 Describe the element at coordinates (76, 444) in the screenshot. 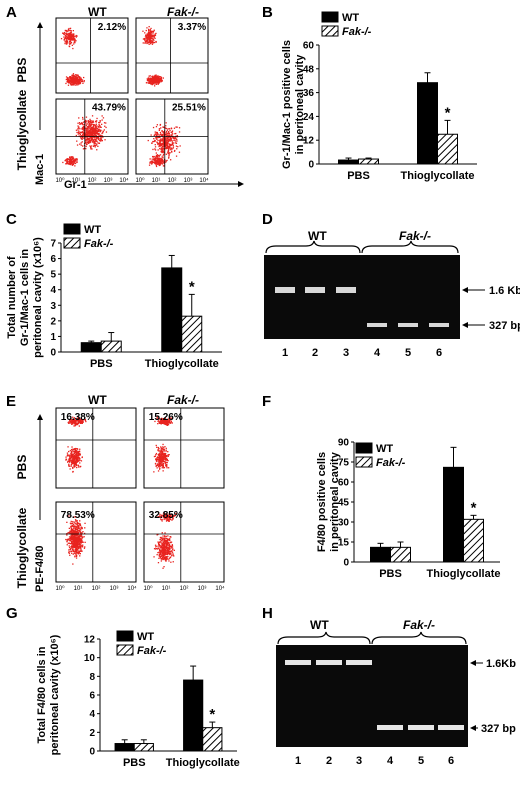

I see `flow-e-wt-pbs-events` at that location.